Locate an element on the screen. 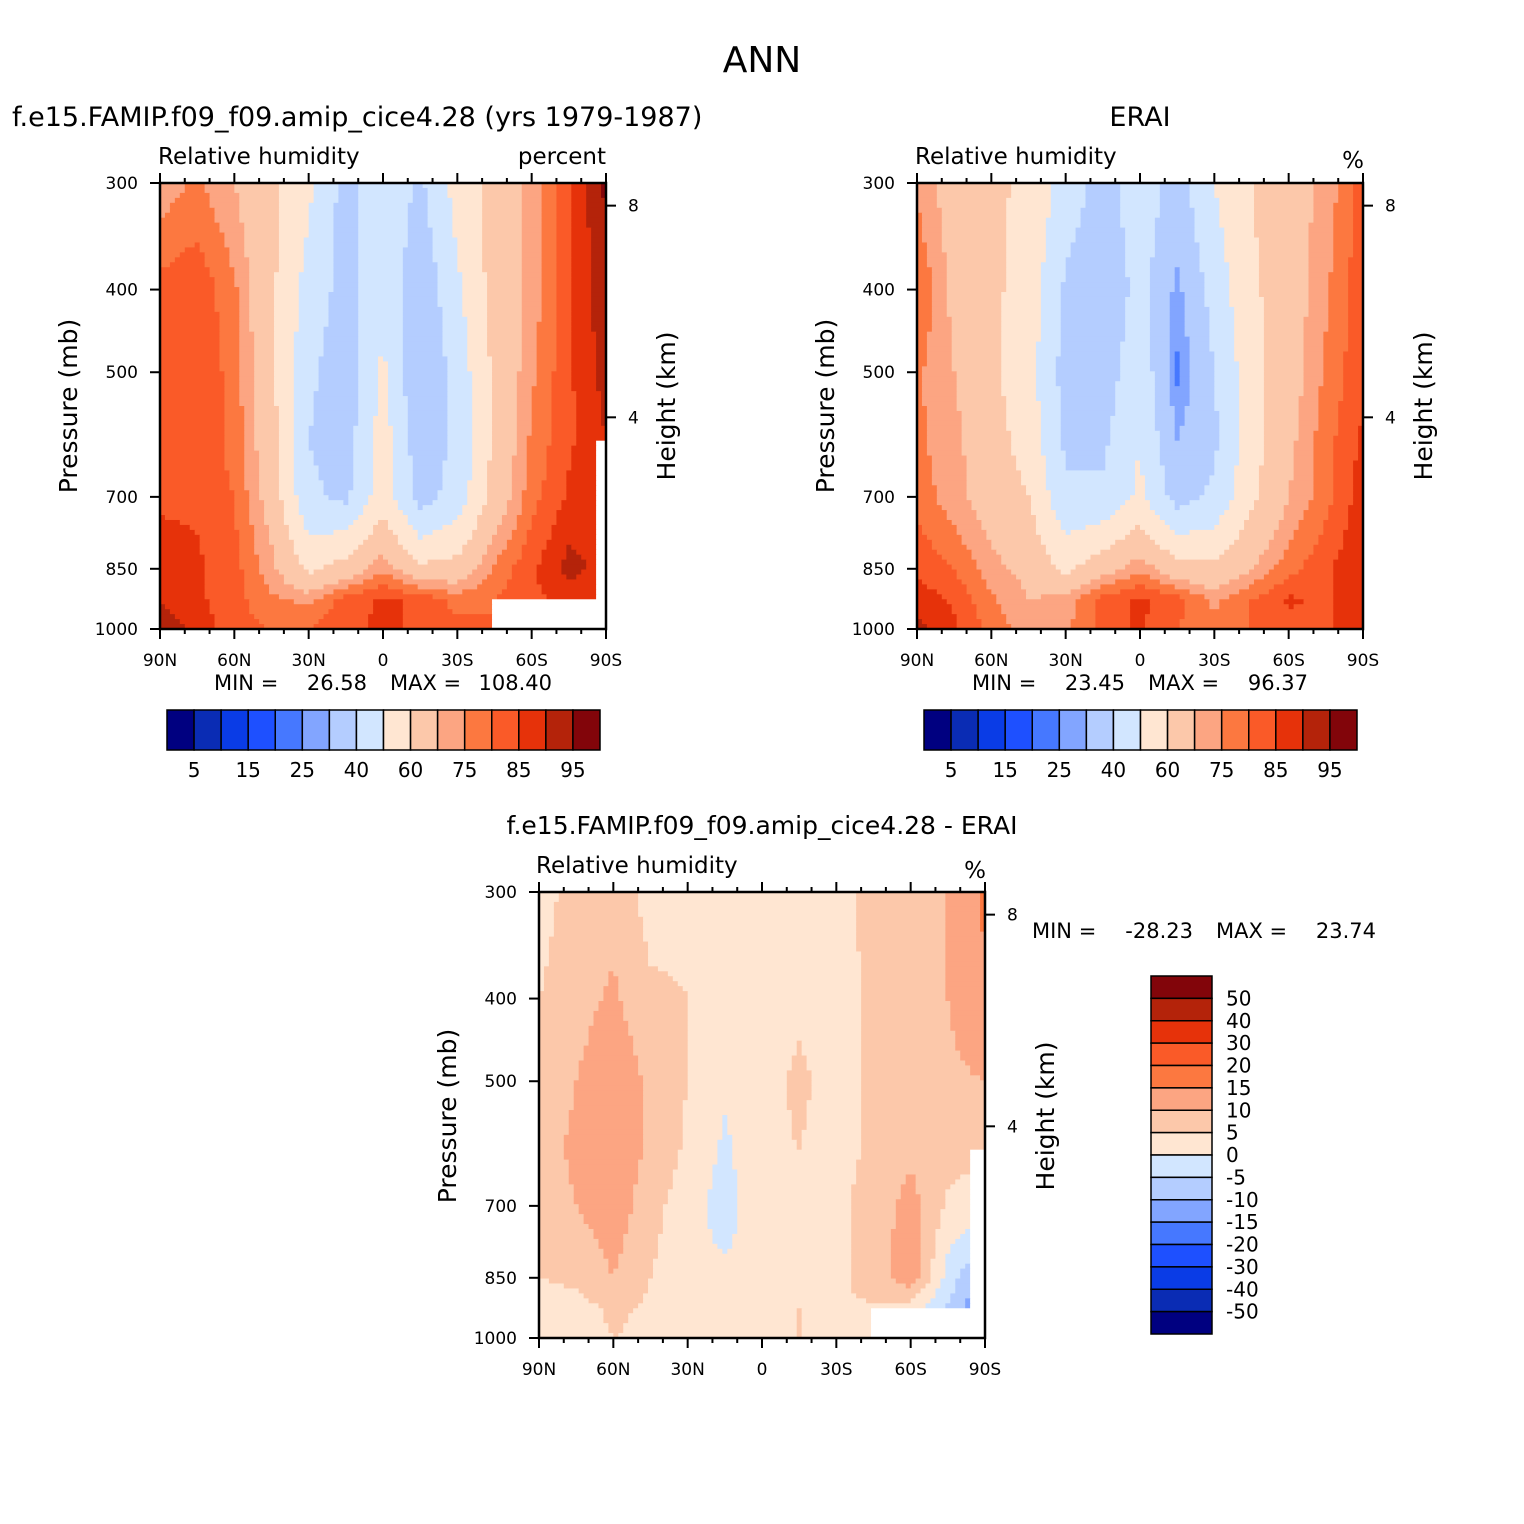  panel-obs-left-string: Relative humidity is located at coordinates (1016, 157).